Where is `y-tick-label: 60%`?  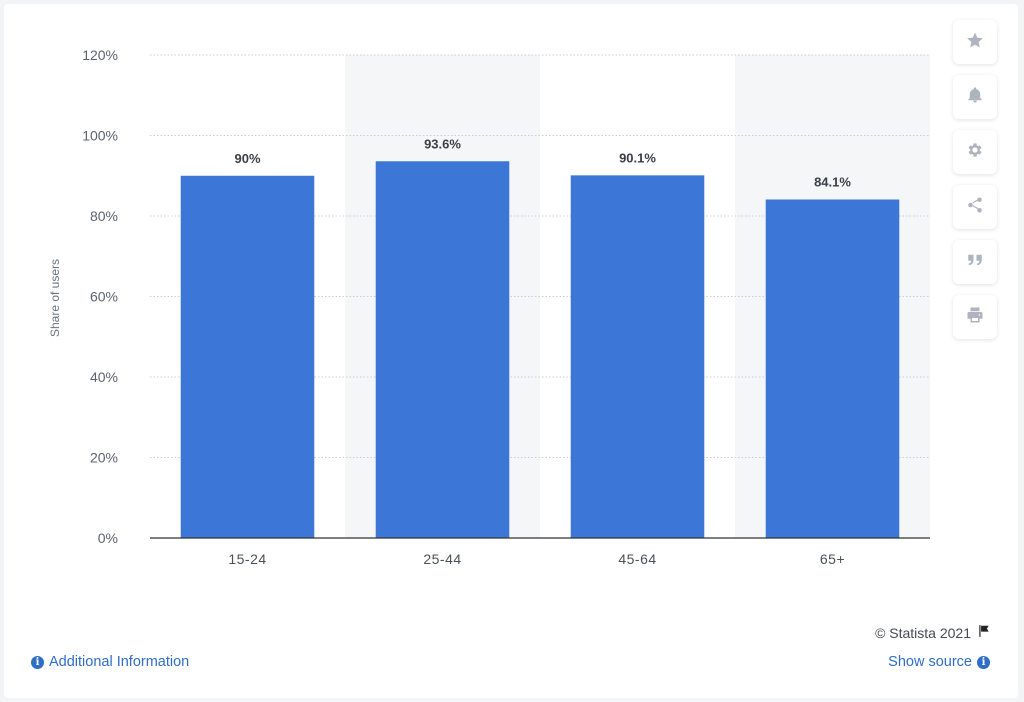
y-tick-label: 60% is located at coordinates (104, 297).